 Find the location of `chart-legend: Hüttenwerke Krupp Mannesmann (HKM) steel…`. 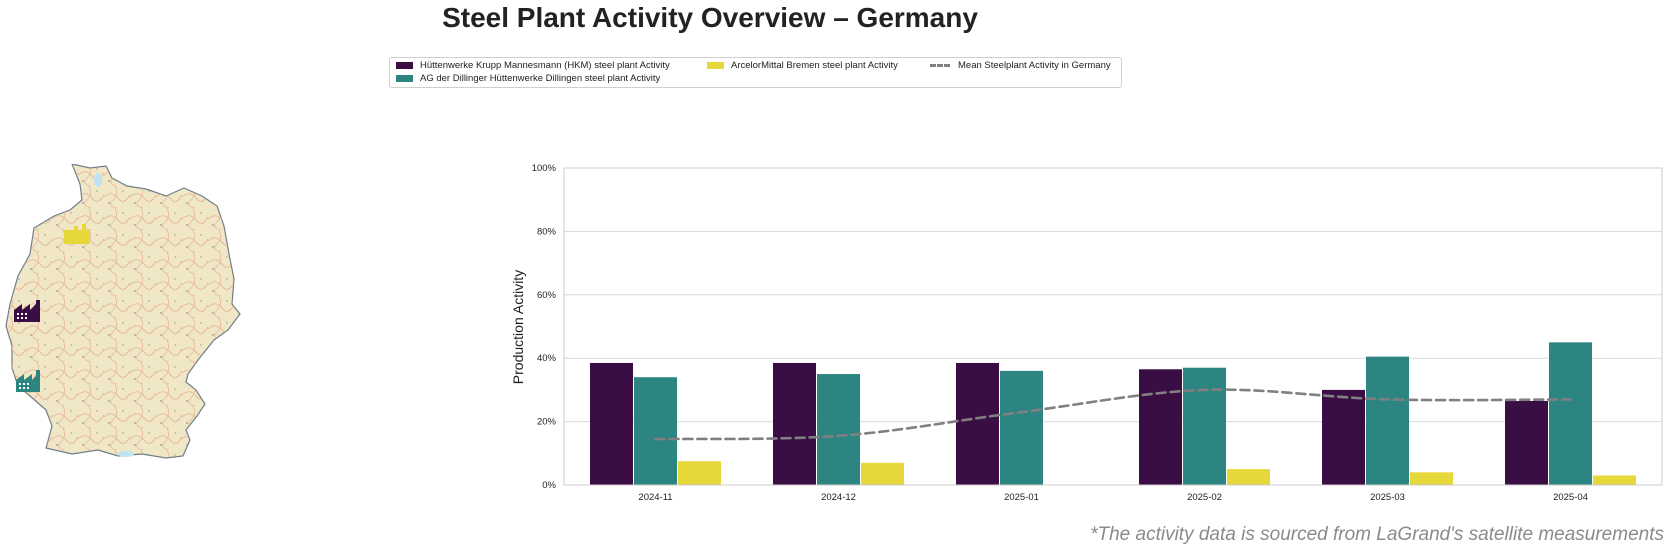

chart-legend: Hüttenwerke Krupp Mannesmann (HKM) steel… is located at coordinates (755, 72).